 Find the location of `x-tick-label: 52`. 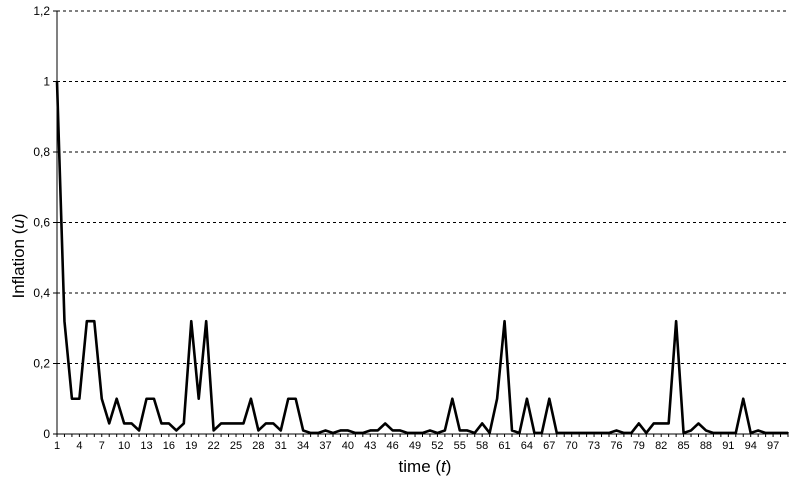

x-tick-label: 52 is located at coordinates (437, 446).